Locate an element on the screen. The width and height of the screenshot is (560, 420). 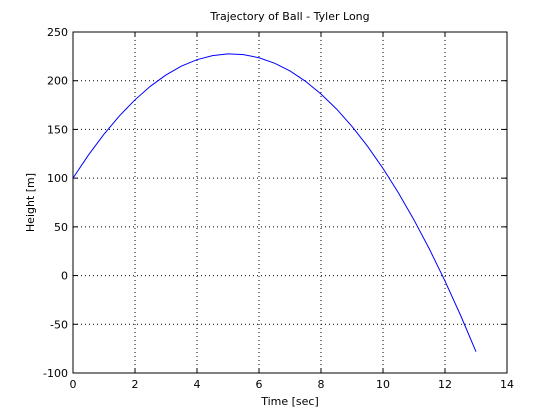
x-tick-label: 2 is located at coordinates (135, 384).